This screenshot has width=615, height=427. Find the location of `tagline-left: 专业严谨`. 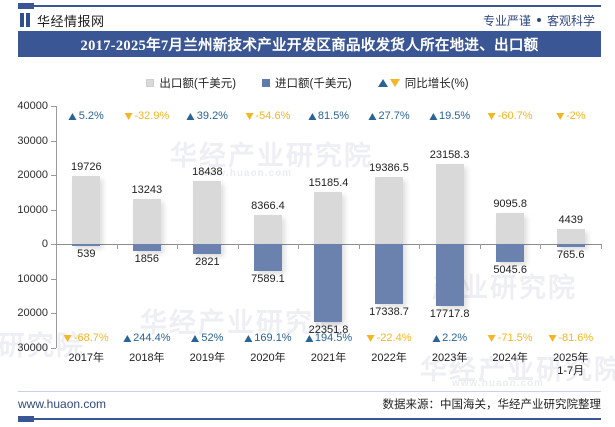

tagline-left: 专业严谨 is located at coordinates (506, 20).